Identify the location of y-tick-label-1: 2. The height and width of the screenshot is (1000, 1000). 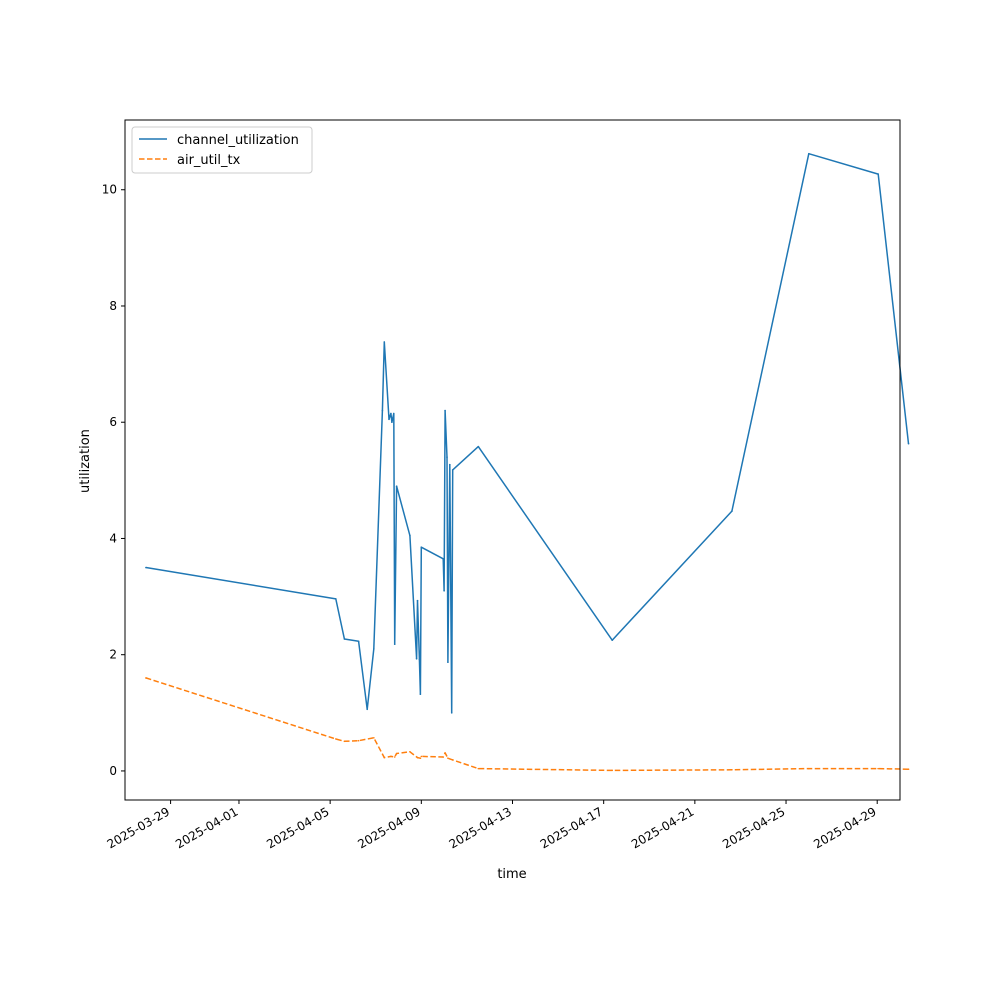
(113, 655).